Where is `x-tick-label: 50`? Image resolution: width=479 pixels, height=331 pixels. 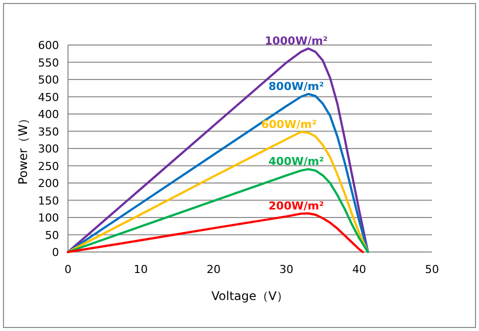
x-tick-label: 50 is located at coordinates (432, 269).